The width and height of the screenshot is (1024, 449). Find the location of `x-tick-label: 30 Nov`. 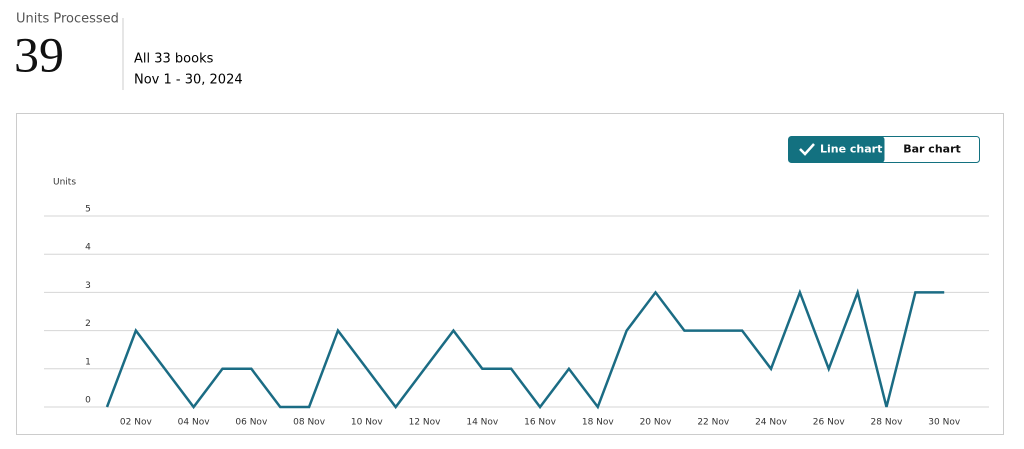

x-tick-label: 30 Nov is located at coordinates (944, 423).